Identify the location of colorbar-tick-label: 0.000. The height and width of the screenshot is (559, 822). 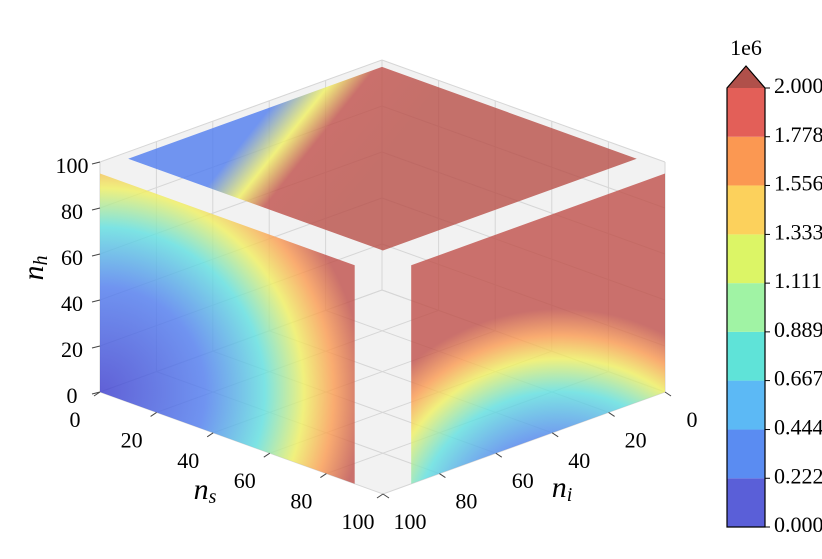
(798, 524).